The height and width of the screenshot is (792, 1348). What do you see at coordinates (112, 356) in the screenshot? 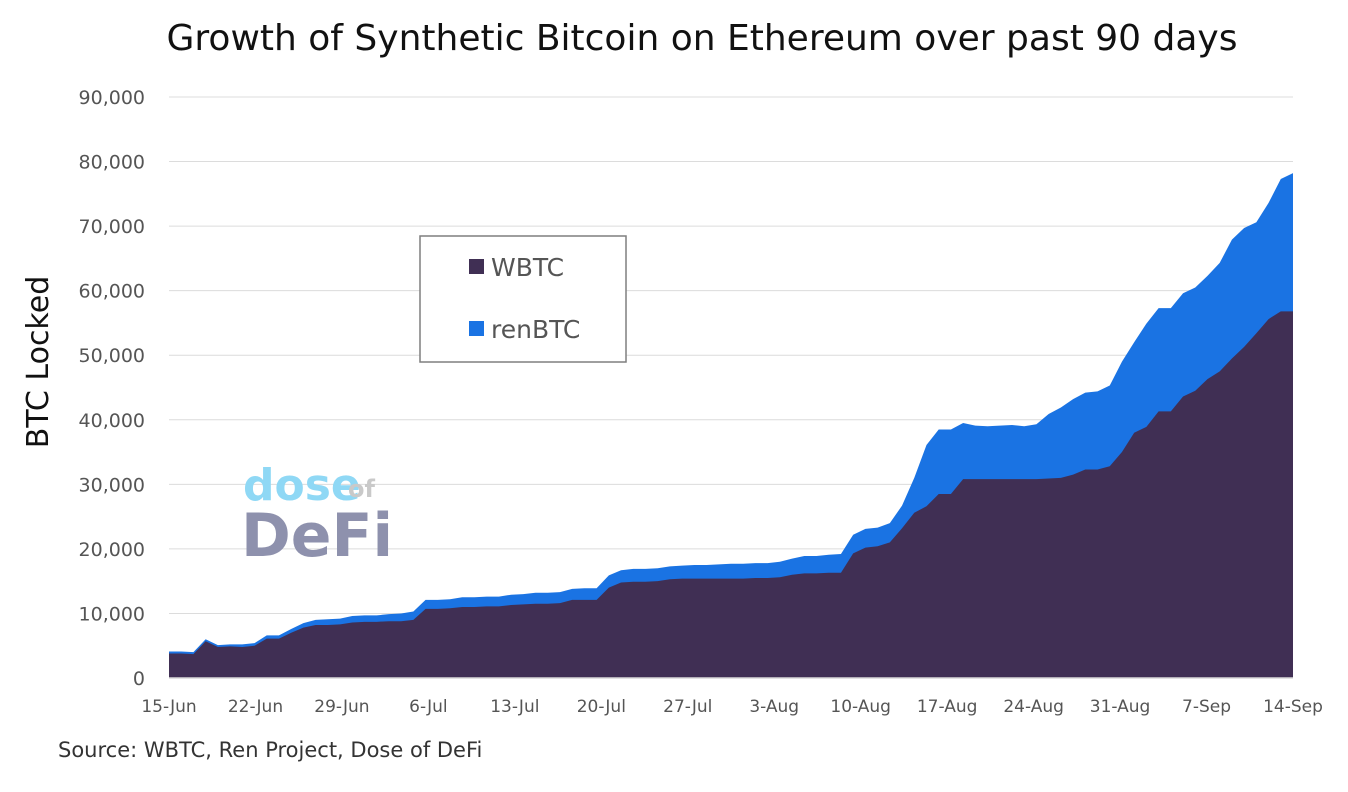
I see `y-tick-label: 50,000` at bounding box center [112, 356].